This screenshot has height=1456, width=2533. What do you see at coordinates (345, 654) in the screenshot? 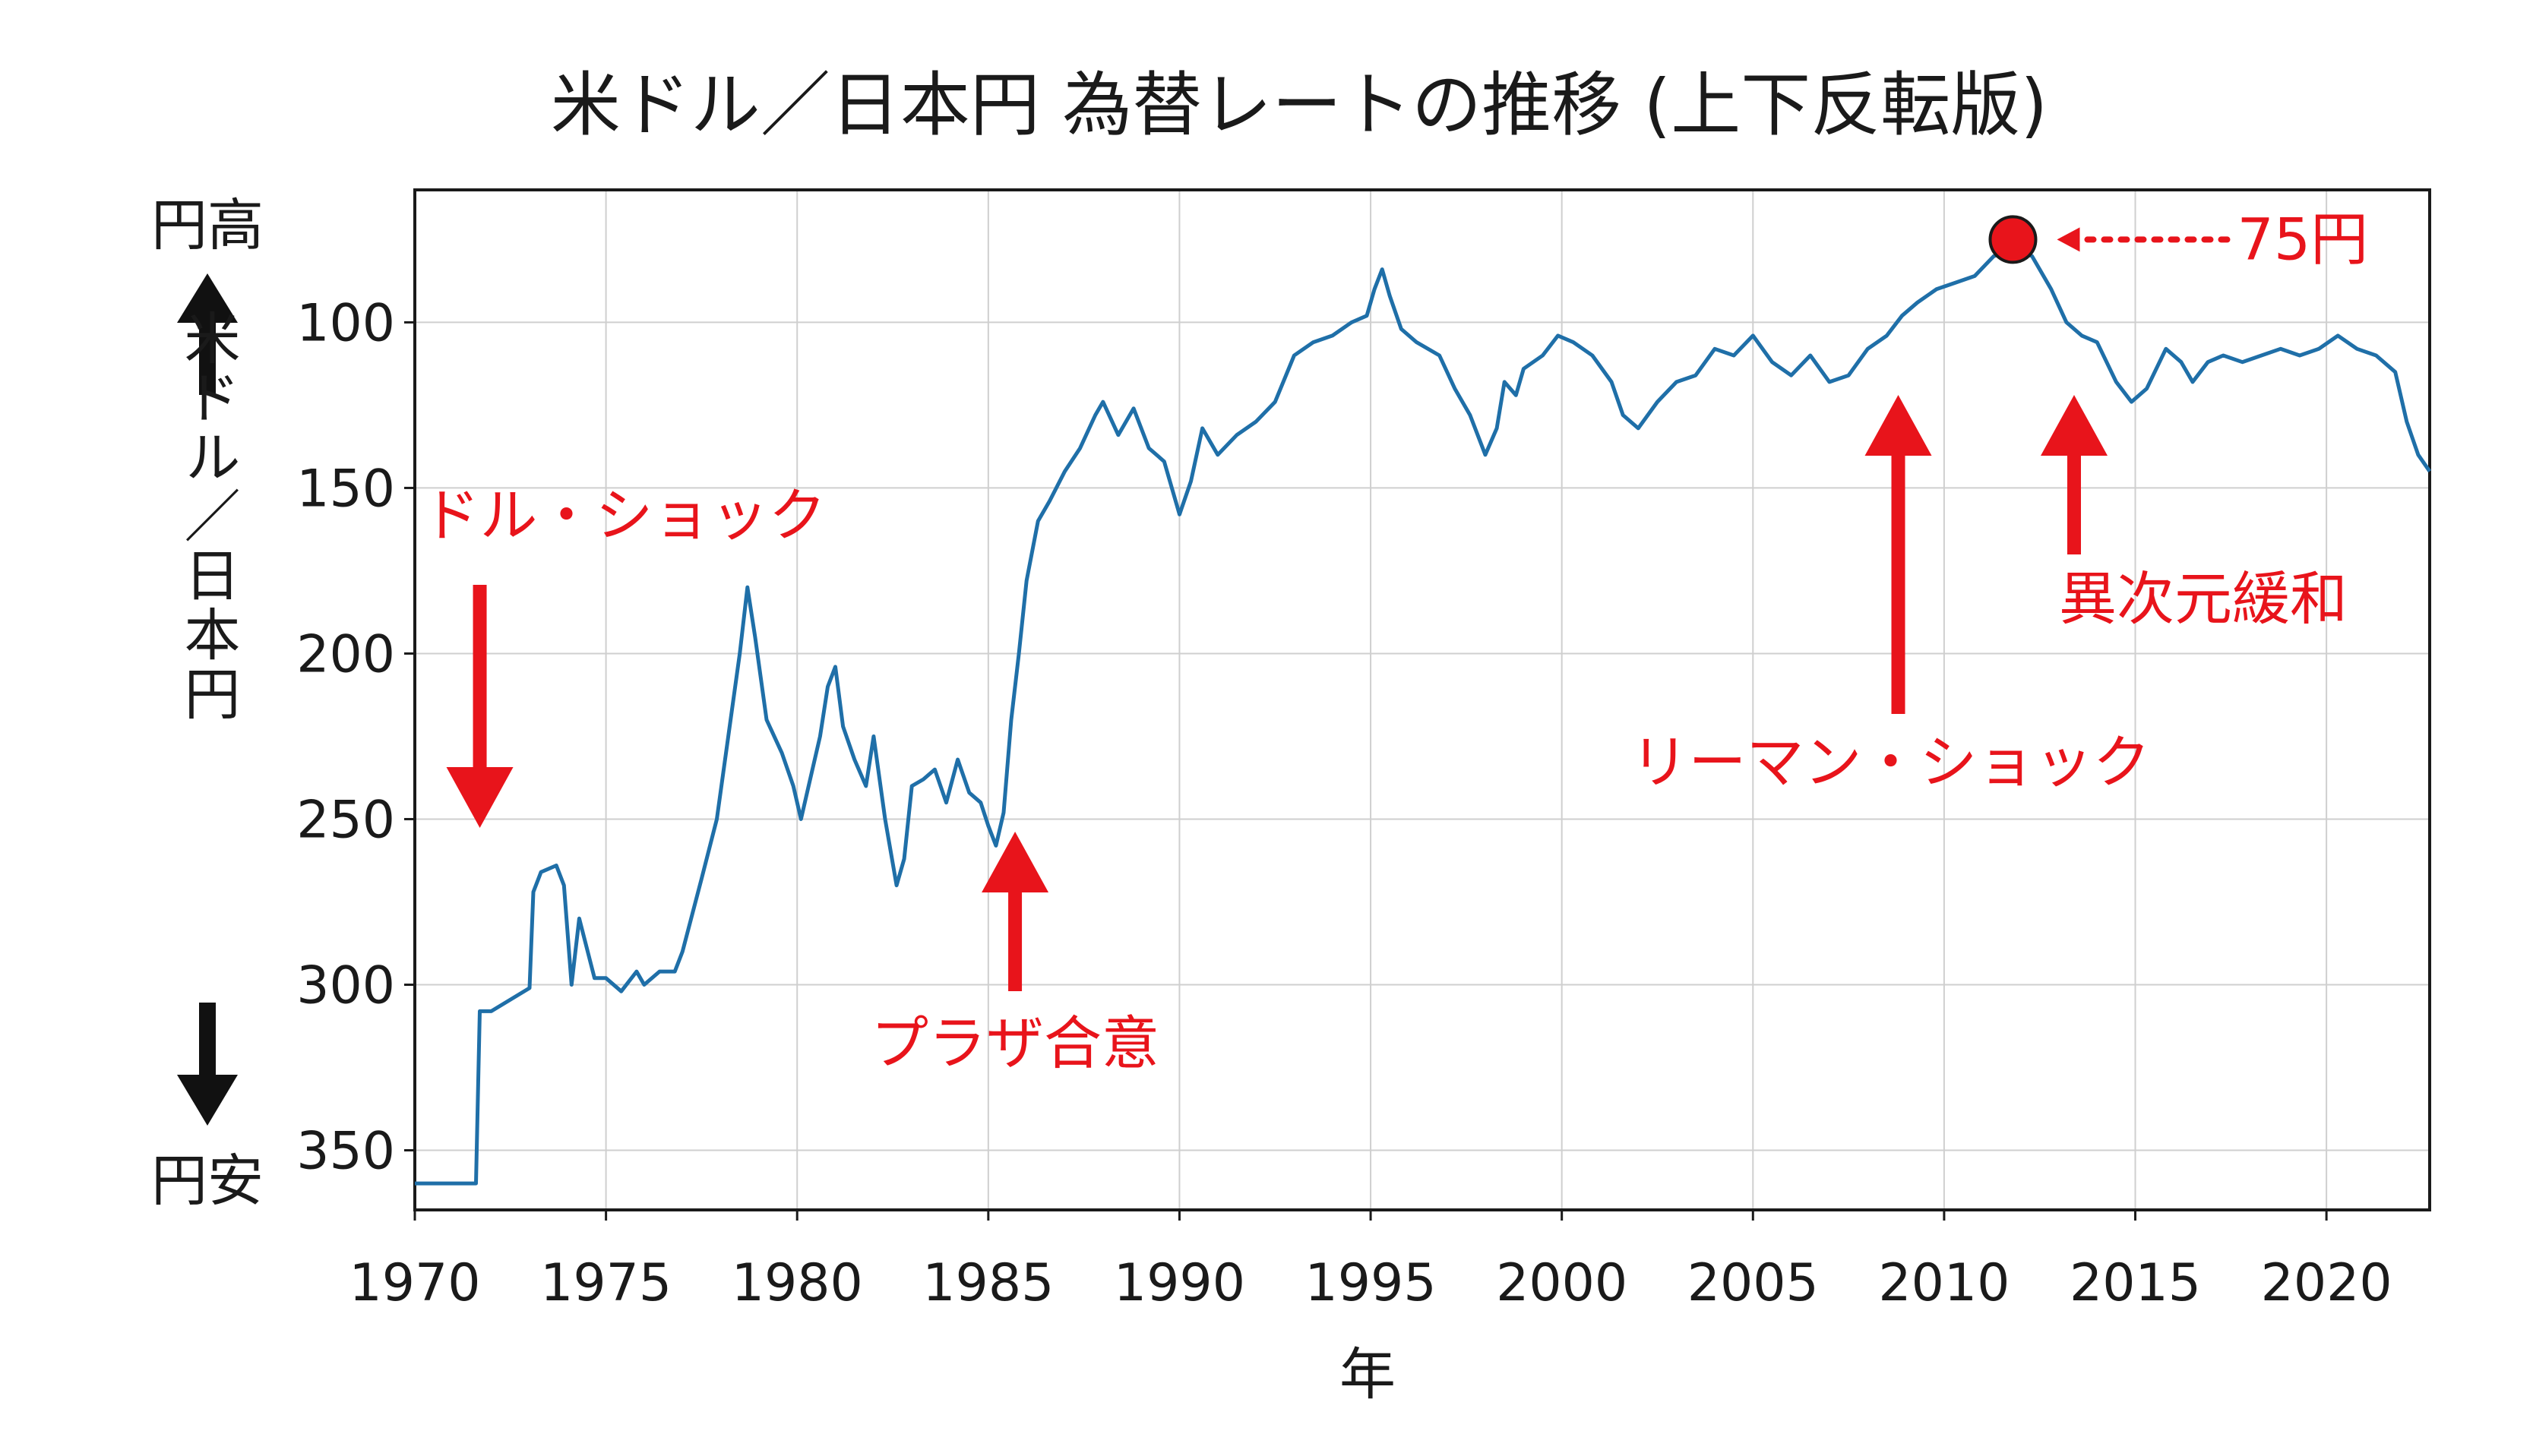
I see `y-tick-label: 200` at bounding box center [345, 654].